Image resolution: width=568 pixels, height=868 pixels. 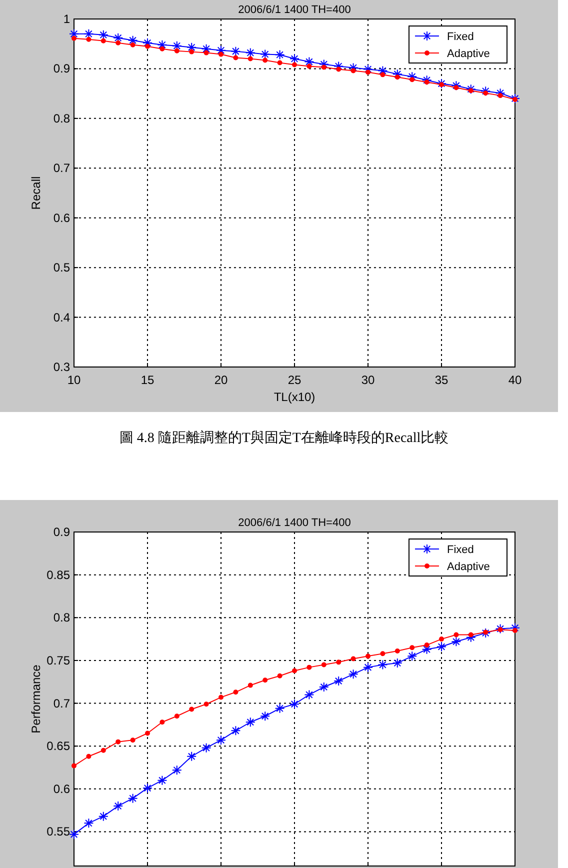 What do you see at coordinates (295, 380) in the screenshot?
I see `x-tick-label: 25` at bounding box center [295, 380].